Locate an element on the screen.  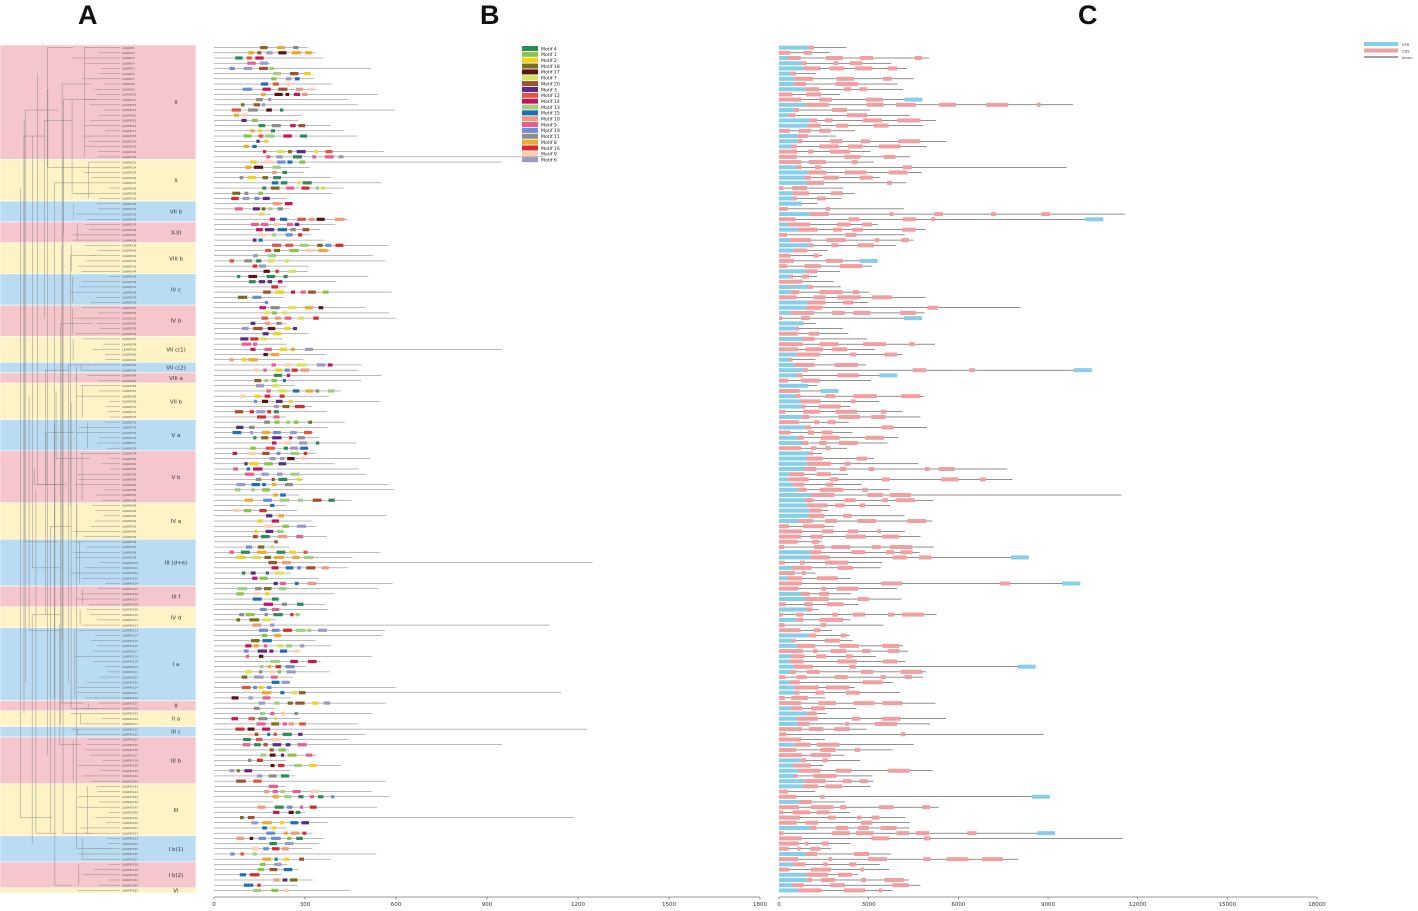
gene-id: CpWRKY159 is located at coordinates (130, 870).